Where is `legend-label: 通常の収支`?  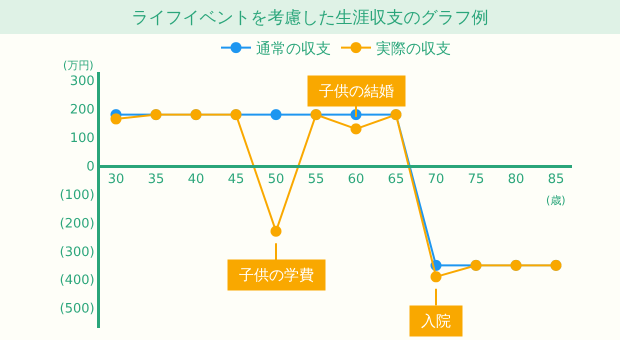 legend-label: 通常の収支 is located at coordinates (293, 48).